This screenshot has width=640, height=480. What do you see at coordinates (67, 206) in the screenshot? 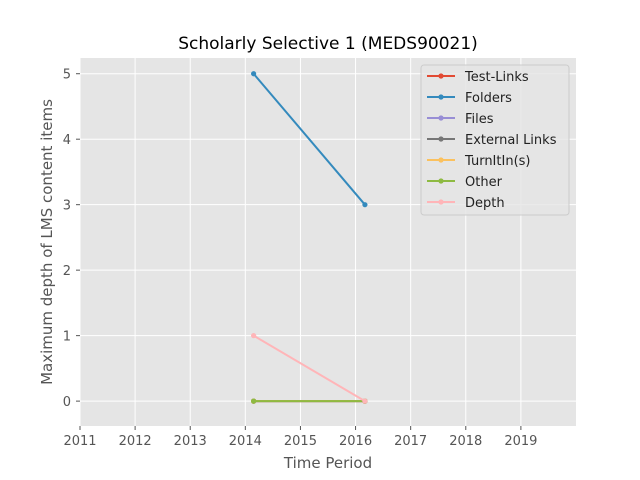
I see `y-tick-label: 3` at bounding box center [67, 206].